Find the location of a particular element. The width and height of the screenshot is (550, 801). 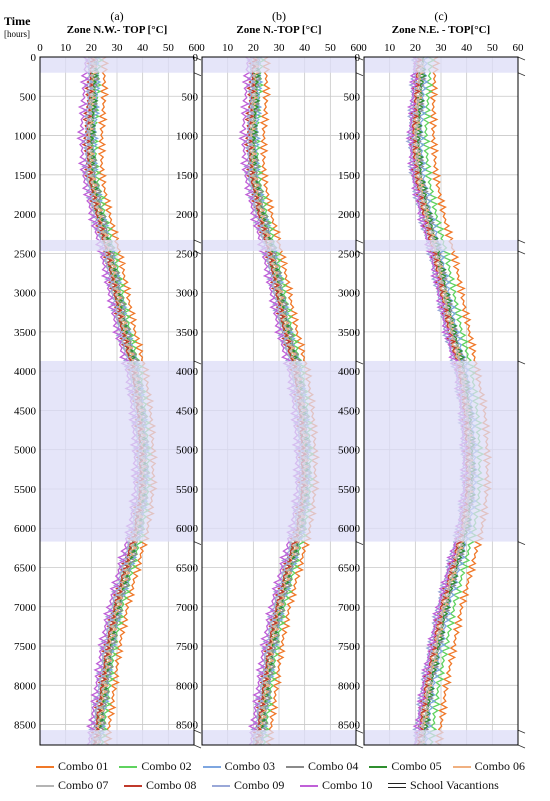

legend-item-combo-06: Combo 06 is located at coordinates (494, 766).